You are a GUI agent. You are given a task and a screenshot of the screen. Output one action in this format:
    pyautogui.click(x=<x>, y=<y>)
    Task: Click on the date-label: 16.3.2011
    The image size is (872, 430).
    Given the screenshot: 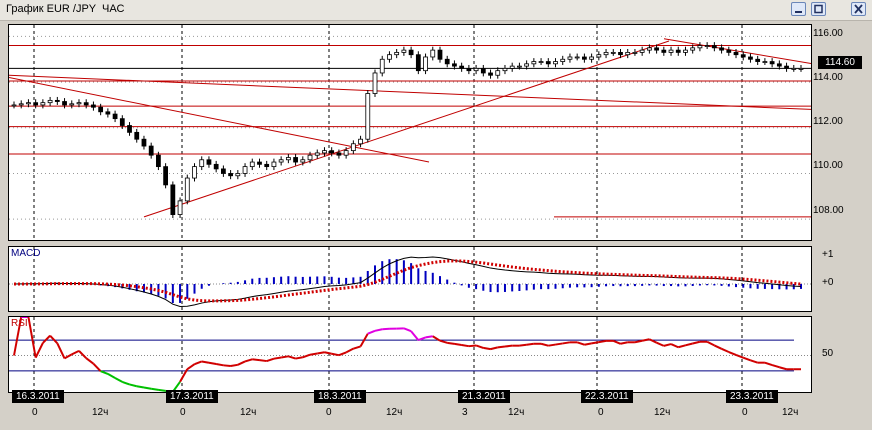 What is the action you would take?
    pyautogui.click(x=38, y=396)
    